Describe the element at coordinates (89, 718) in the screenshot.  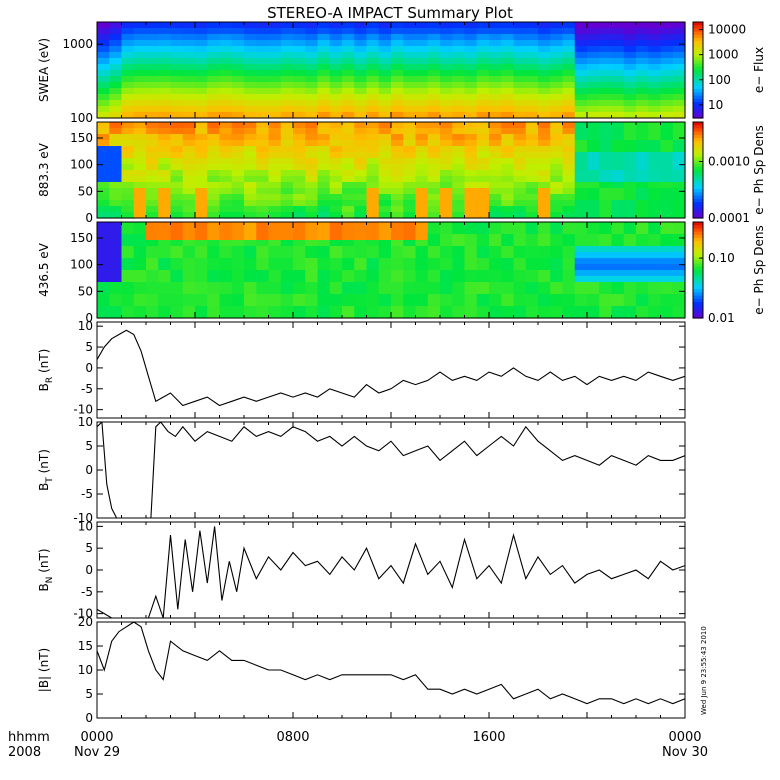
I see `y-tick-label: 0` at that location.